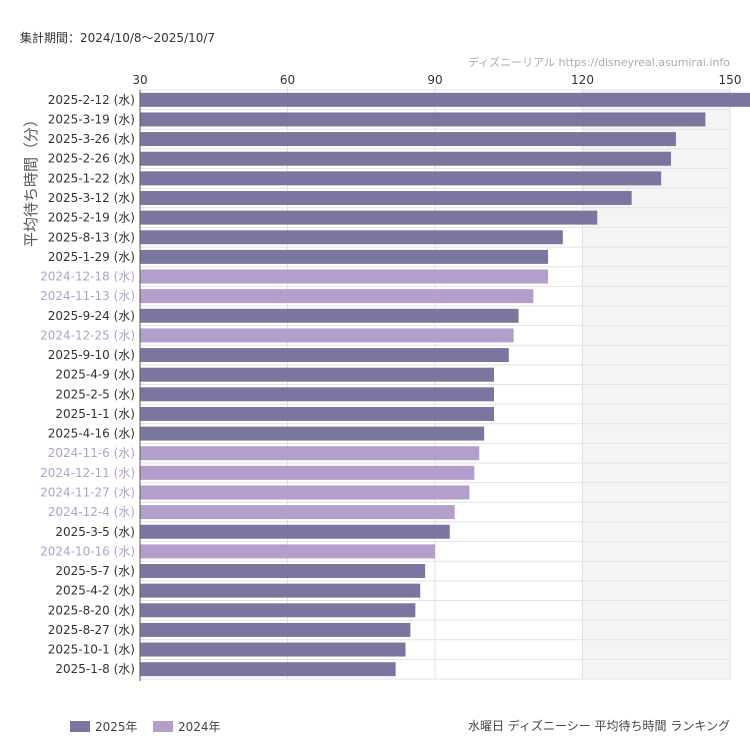 The width and height of the screenshot is (750, 750). What do you see at coordinates (87, 335) in the screenshot?
I see `category-label: 2024-12-25 (水)` at bounding box center [87, 335].